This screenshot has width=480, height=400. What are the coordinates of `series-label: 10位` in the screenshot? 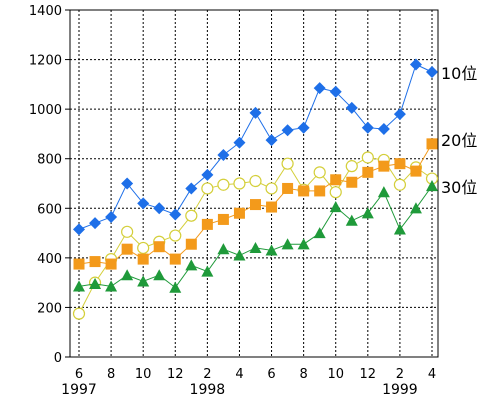 It's located at (459, 73).